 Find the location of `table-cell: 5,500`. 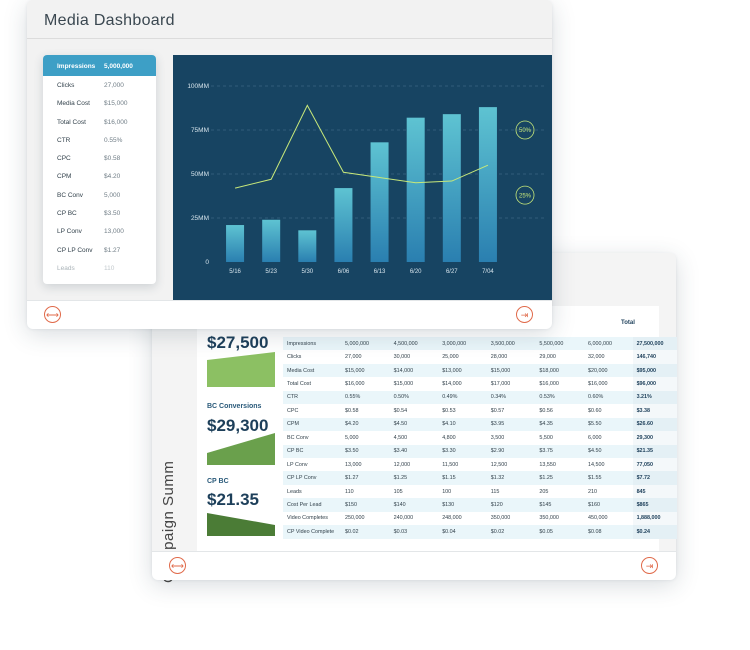

table-cell: 5,500 is located at coordinates (546, 437).